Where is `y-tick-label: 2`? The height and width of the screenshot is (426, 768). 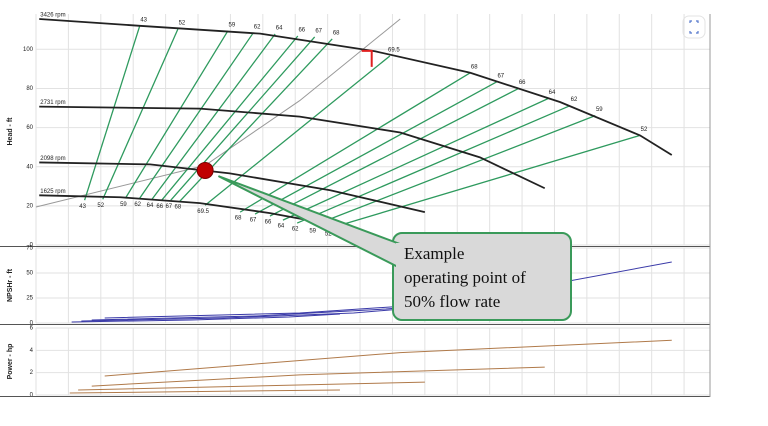
y-tick-label: 2 is located at coordinates (32, 373).